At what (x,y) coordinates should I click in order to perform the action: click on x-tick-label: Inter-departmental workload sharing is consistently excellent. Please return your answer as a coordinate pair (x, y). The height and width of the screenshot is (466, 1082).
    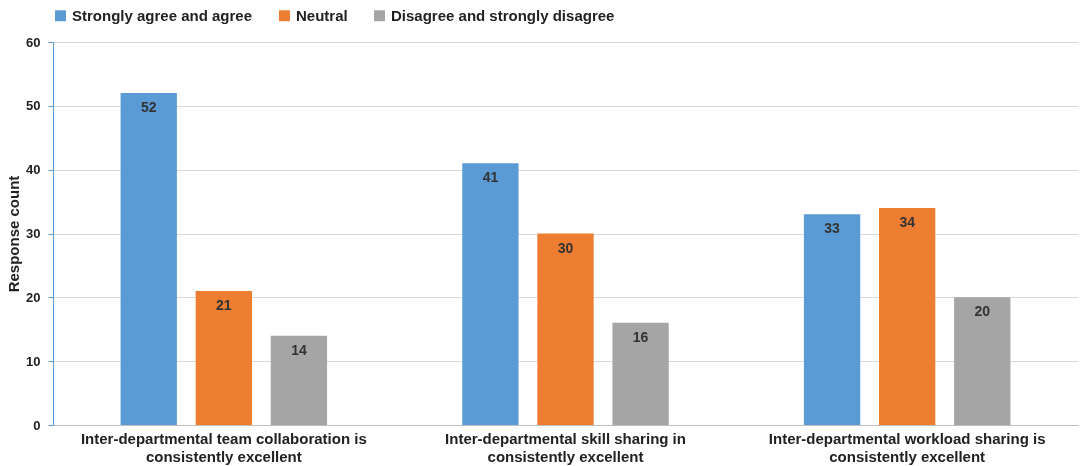
    Looking at the image, I should click on (907, 447).